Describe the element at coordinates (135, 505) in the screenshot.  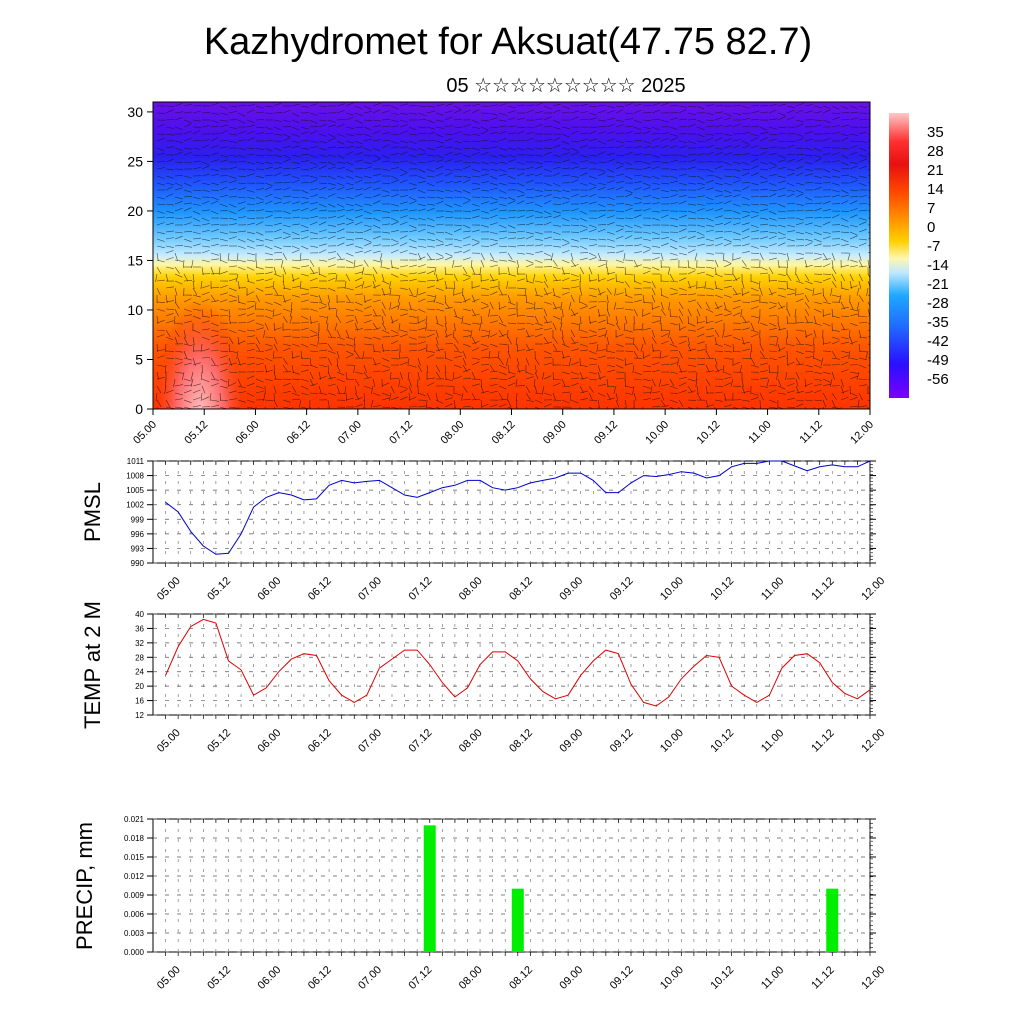
I see `pmsl-y-tick-label: 1002` at that location.